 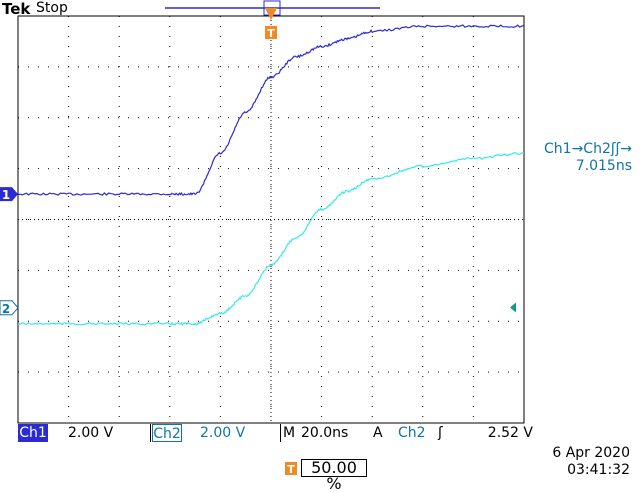 I want to click on trigger-marker-icon, so click(x=271, y=32).